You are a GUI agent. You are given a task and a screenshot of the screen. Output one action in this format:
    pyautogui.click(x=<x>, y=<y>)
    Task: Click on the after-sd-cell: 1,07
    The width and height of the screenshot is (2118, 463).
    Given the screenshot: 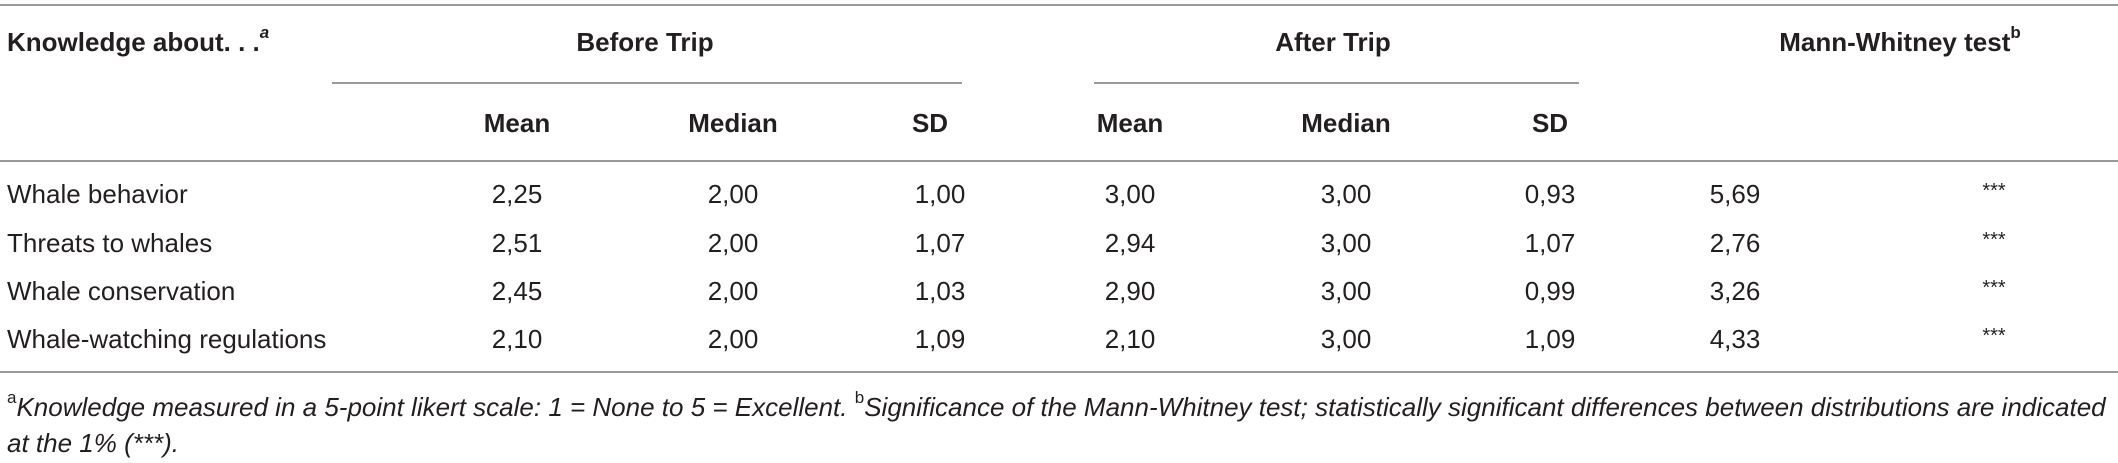 What is the action you would take?
    pyautogui.click(x=1550, y=243)
    